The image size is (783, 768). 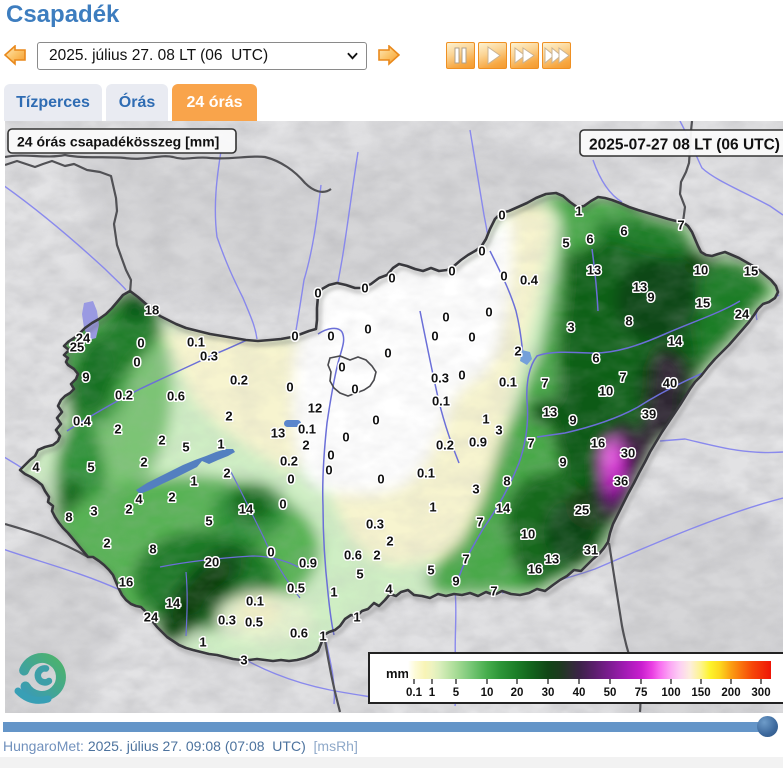 I want to click on svg-text: 2025-07-27 08 LT (06 UTC), so click(x=684, y=145).